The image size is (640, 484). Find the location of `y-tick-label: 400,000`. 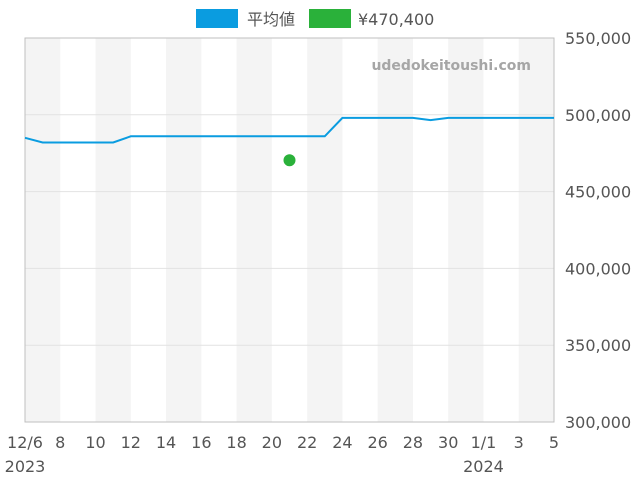

y-tick-label: 400,000 is located at coordinates (598, 268).